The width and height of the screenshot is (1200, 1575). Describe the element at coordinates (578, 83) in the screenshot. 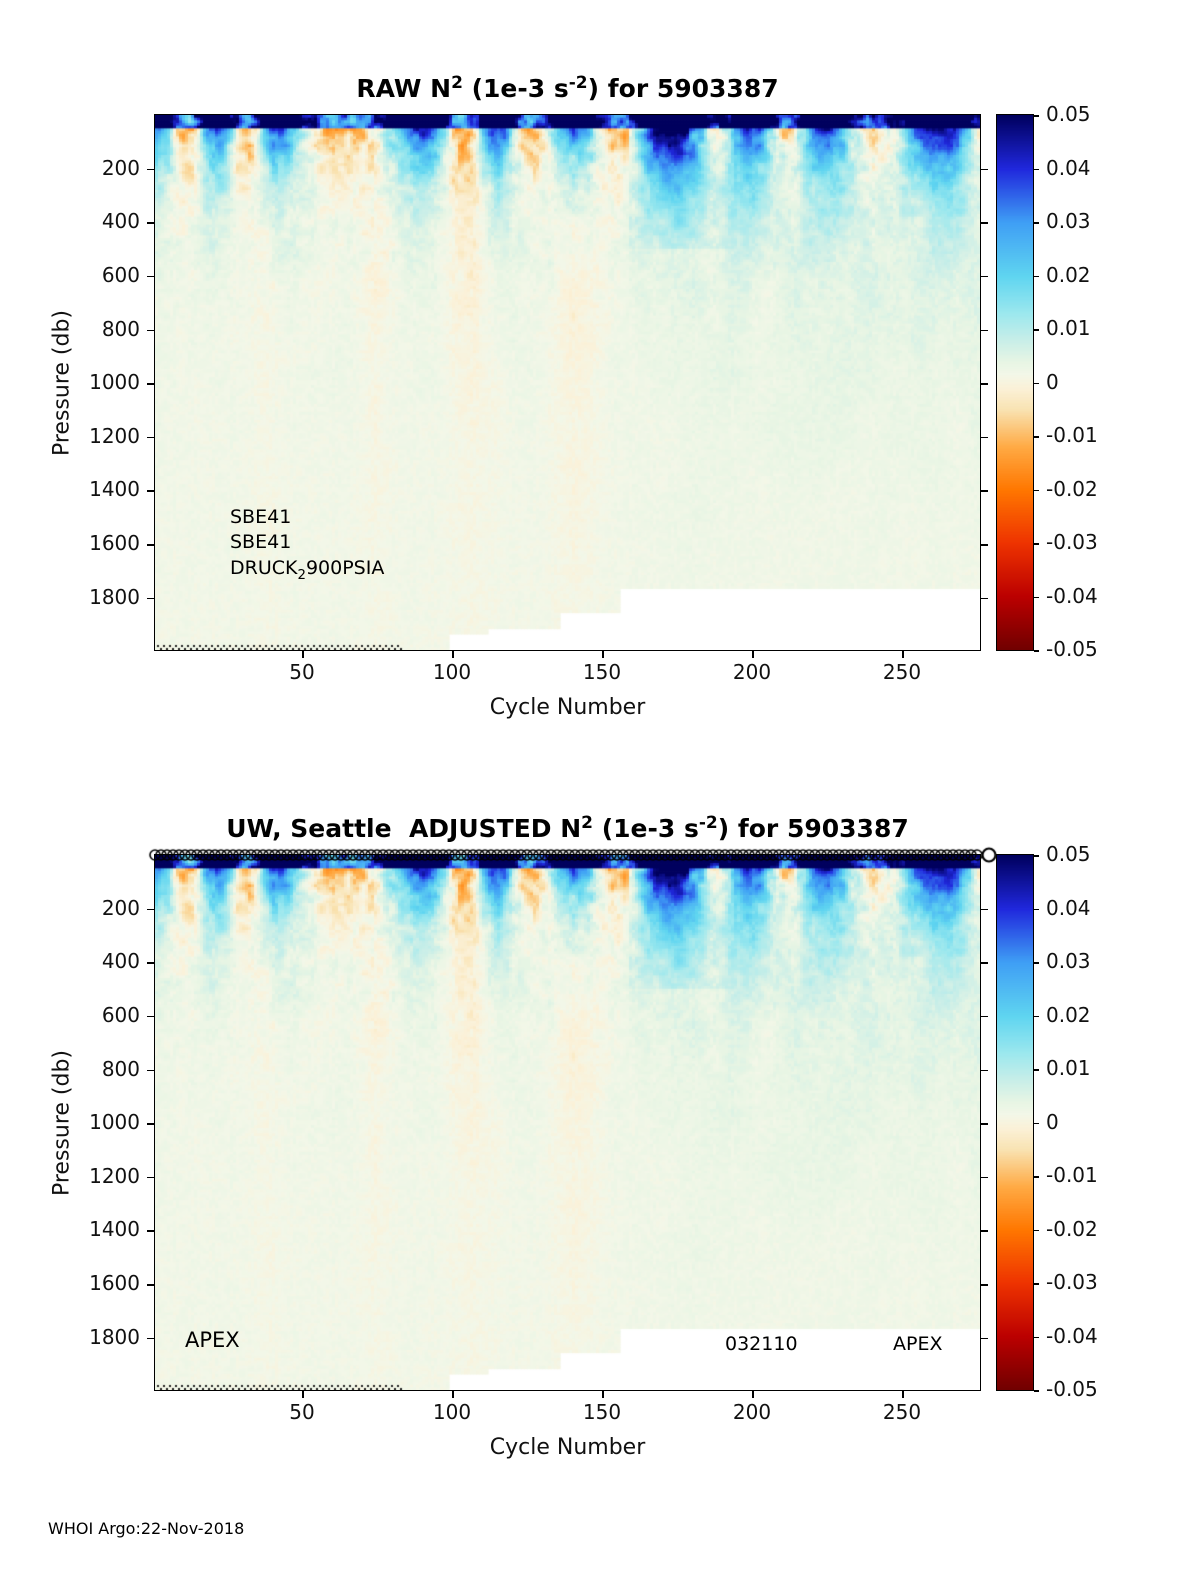

I see `title-part: -2` at that location.